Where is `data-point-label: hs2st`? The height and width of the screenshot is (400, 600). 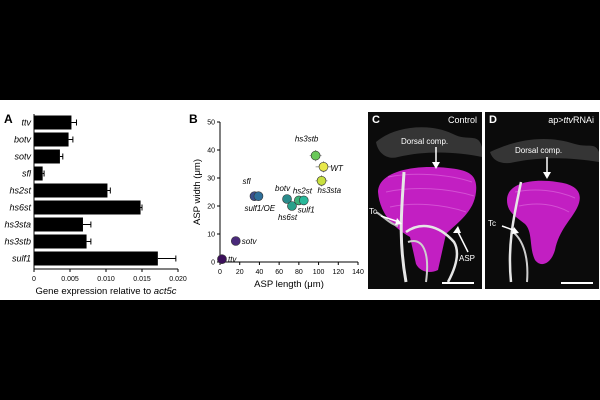 data-point-label: hs2st is located at coordinates (303, 190).